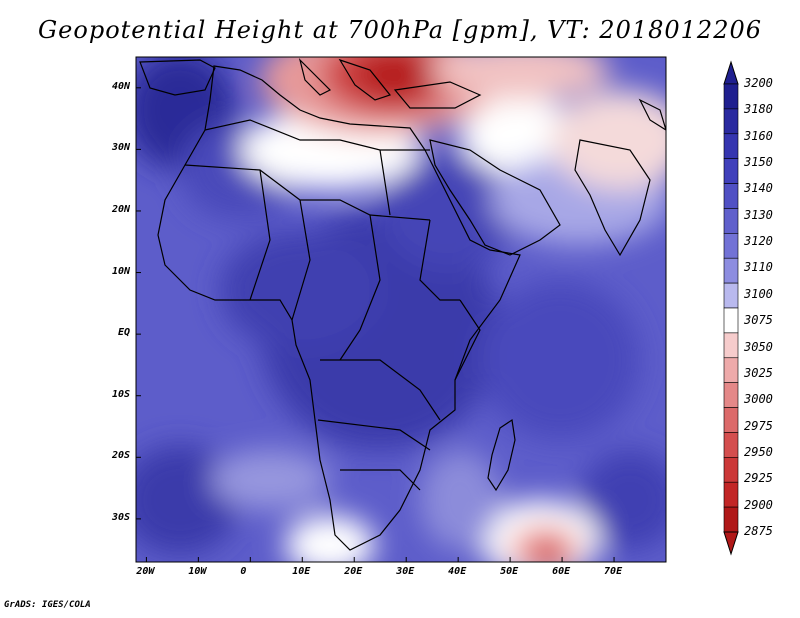  What do you see at coordinates (47, 605) in the screenshot?
I see `footer-credit: GrADS: IGES/COLA` at bounding box center [47, 605].